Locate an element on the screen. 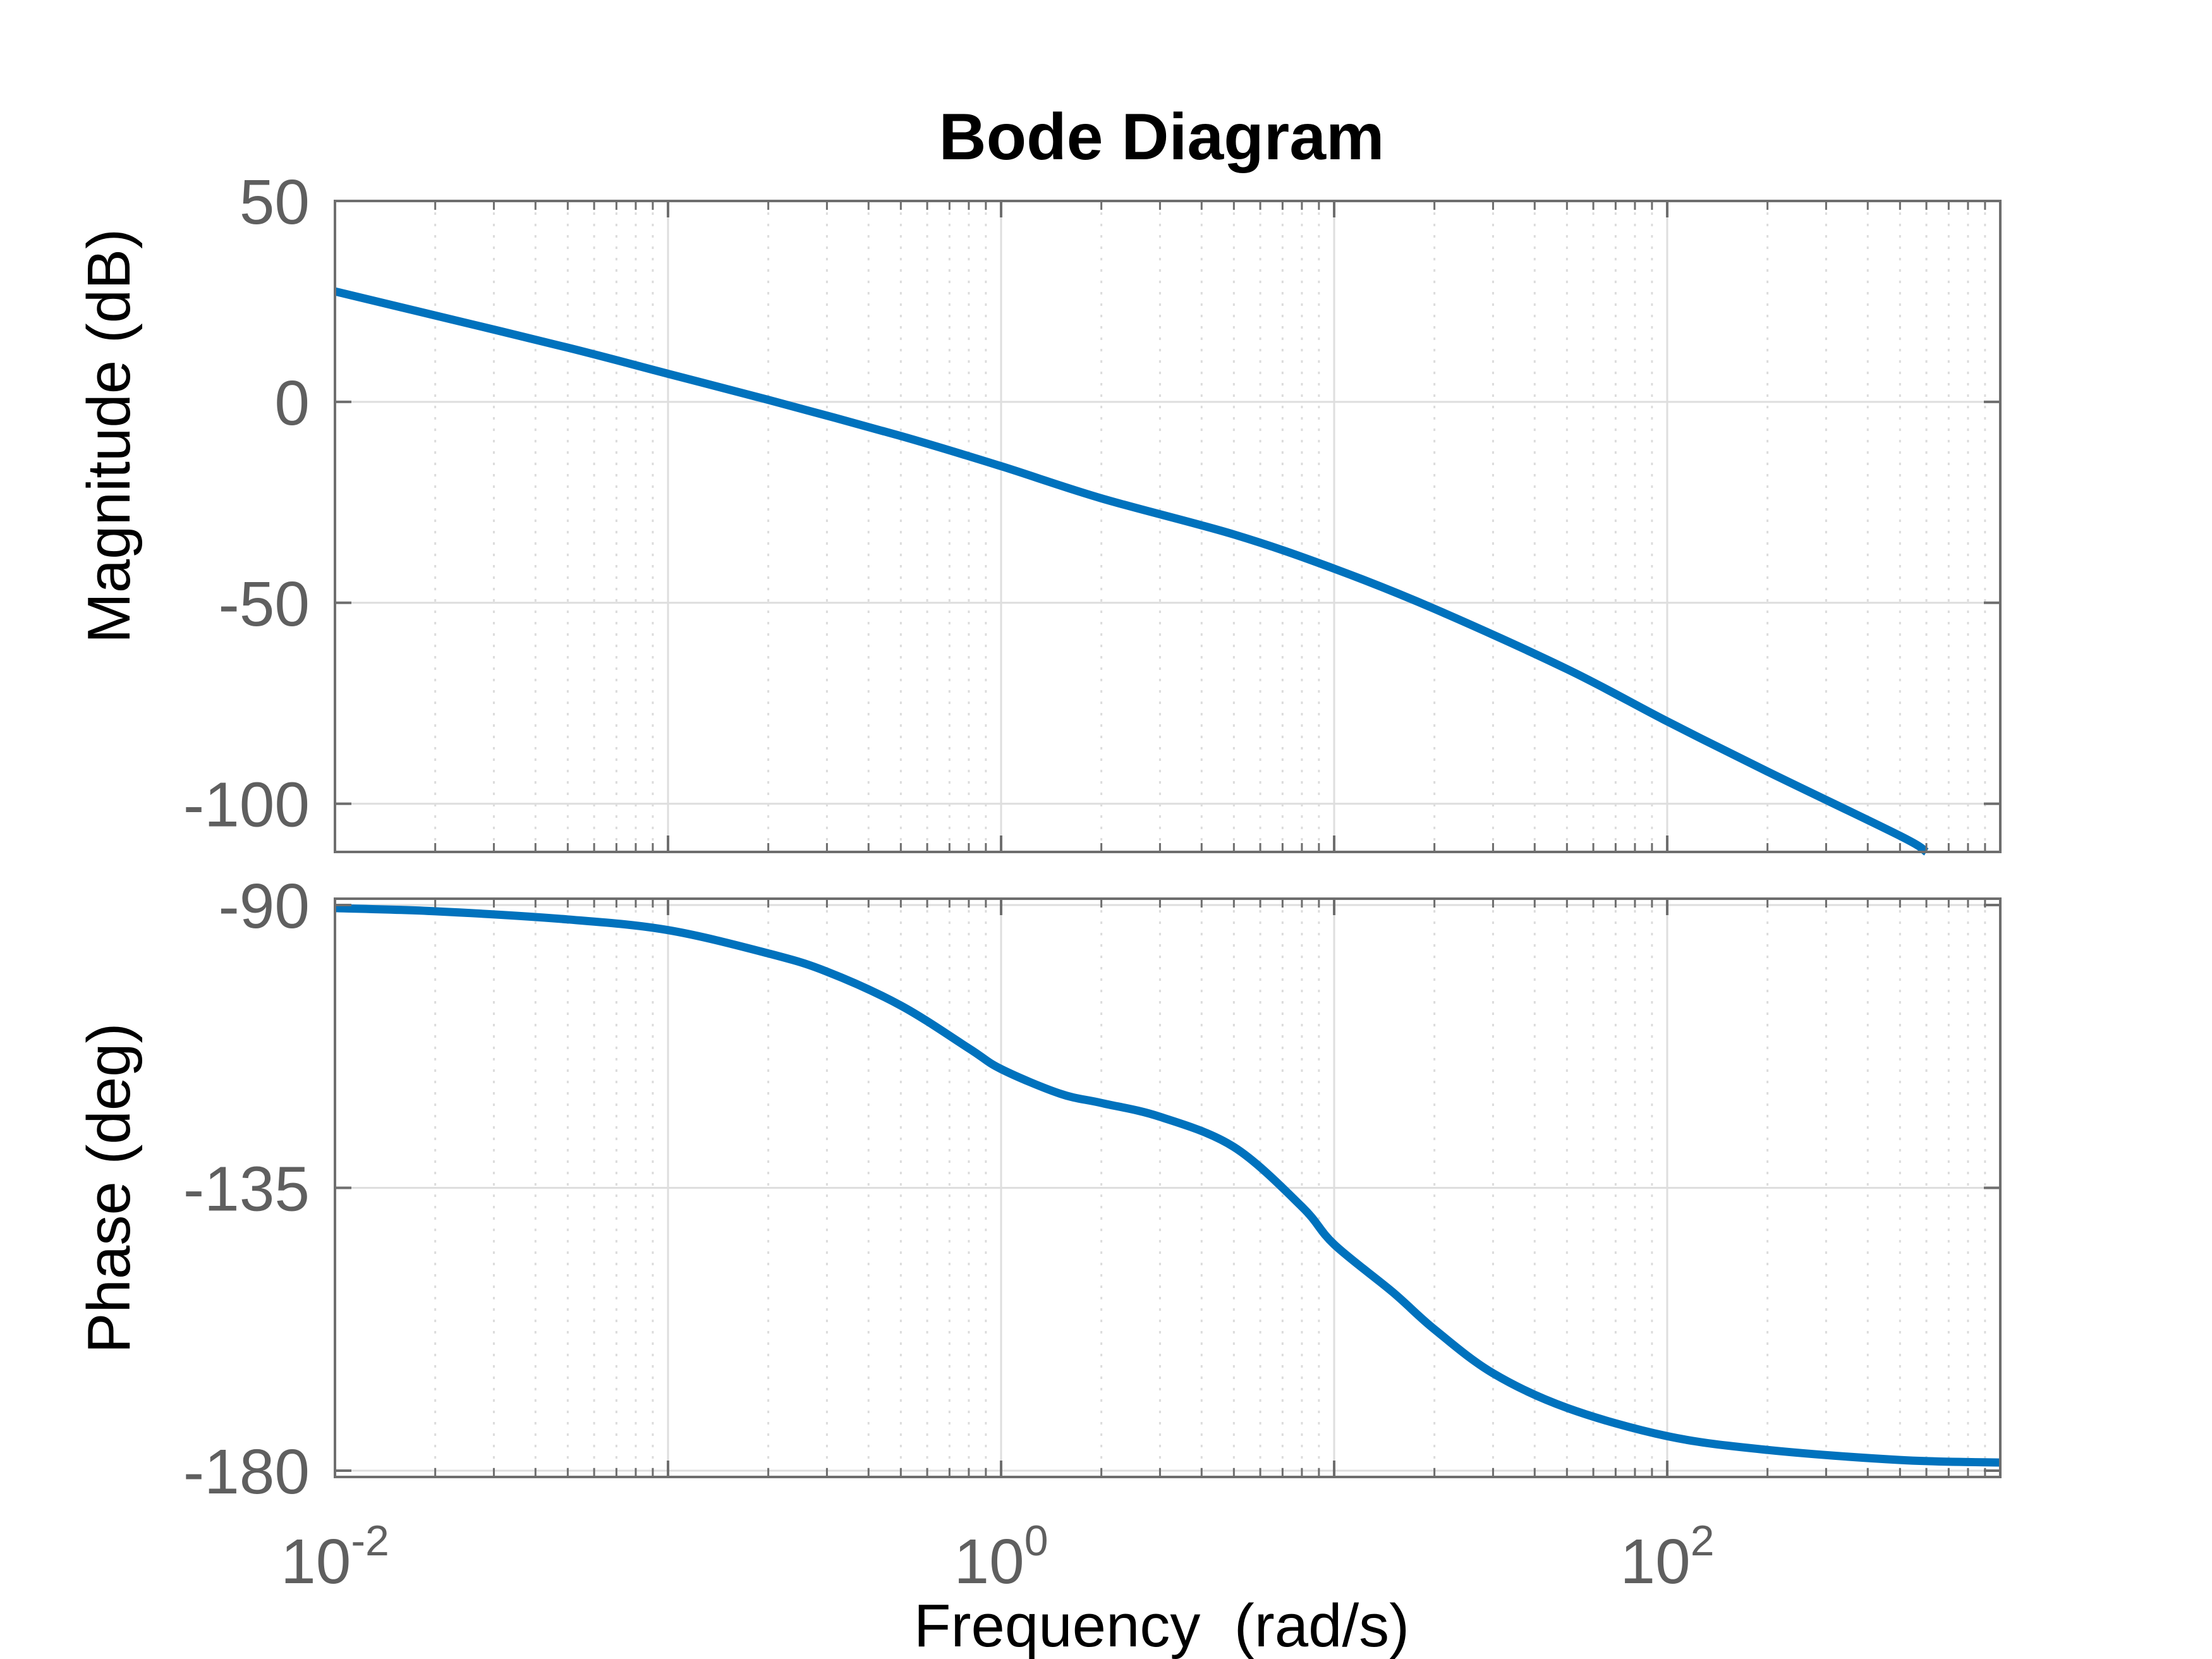  magnitude-y-tick-label: 0 is located at coordinates (292, 403).